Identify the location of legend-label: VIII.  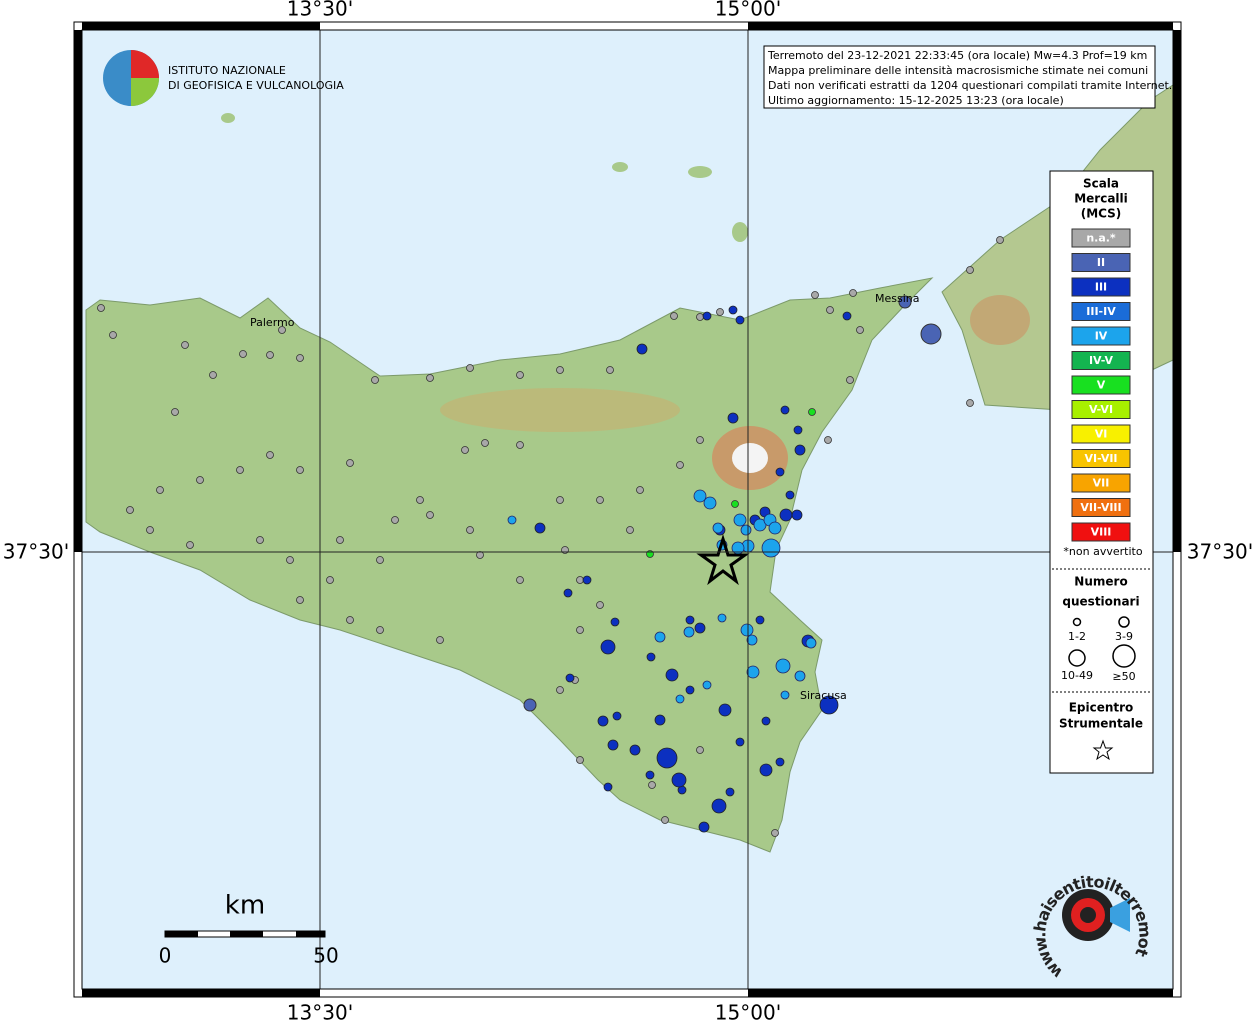
(1101, 532).